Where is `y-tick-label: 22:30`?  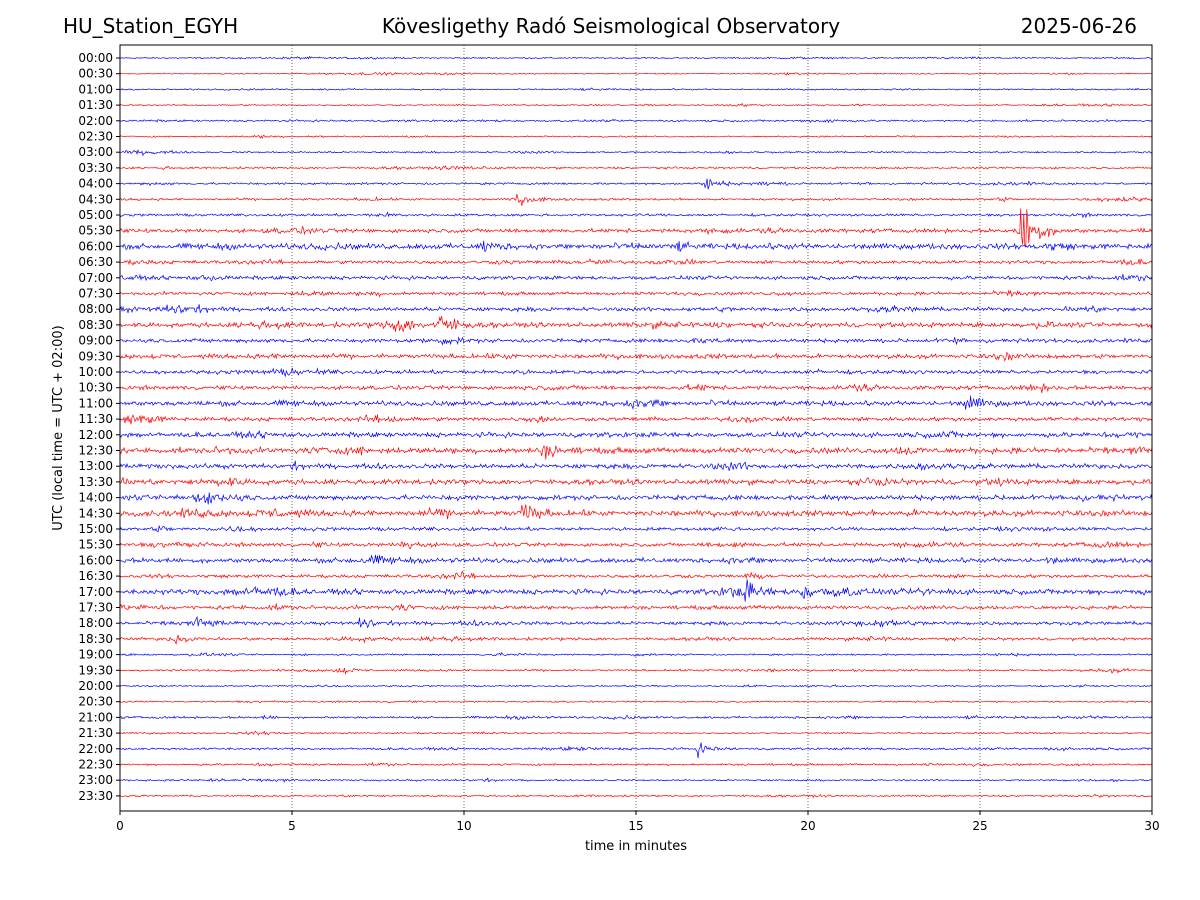 y-tick-label: 22:30 is located at coordinates (95, 765).